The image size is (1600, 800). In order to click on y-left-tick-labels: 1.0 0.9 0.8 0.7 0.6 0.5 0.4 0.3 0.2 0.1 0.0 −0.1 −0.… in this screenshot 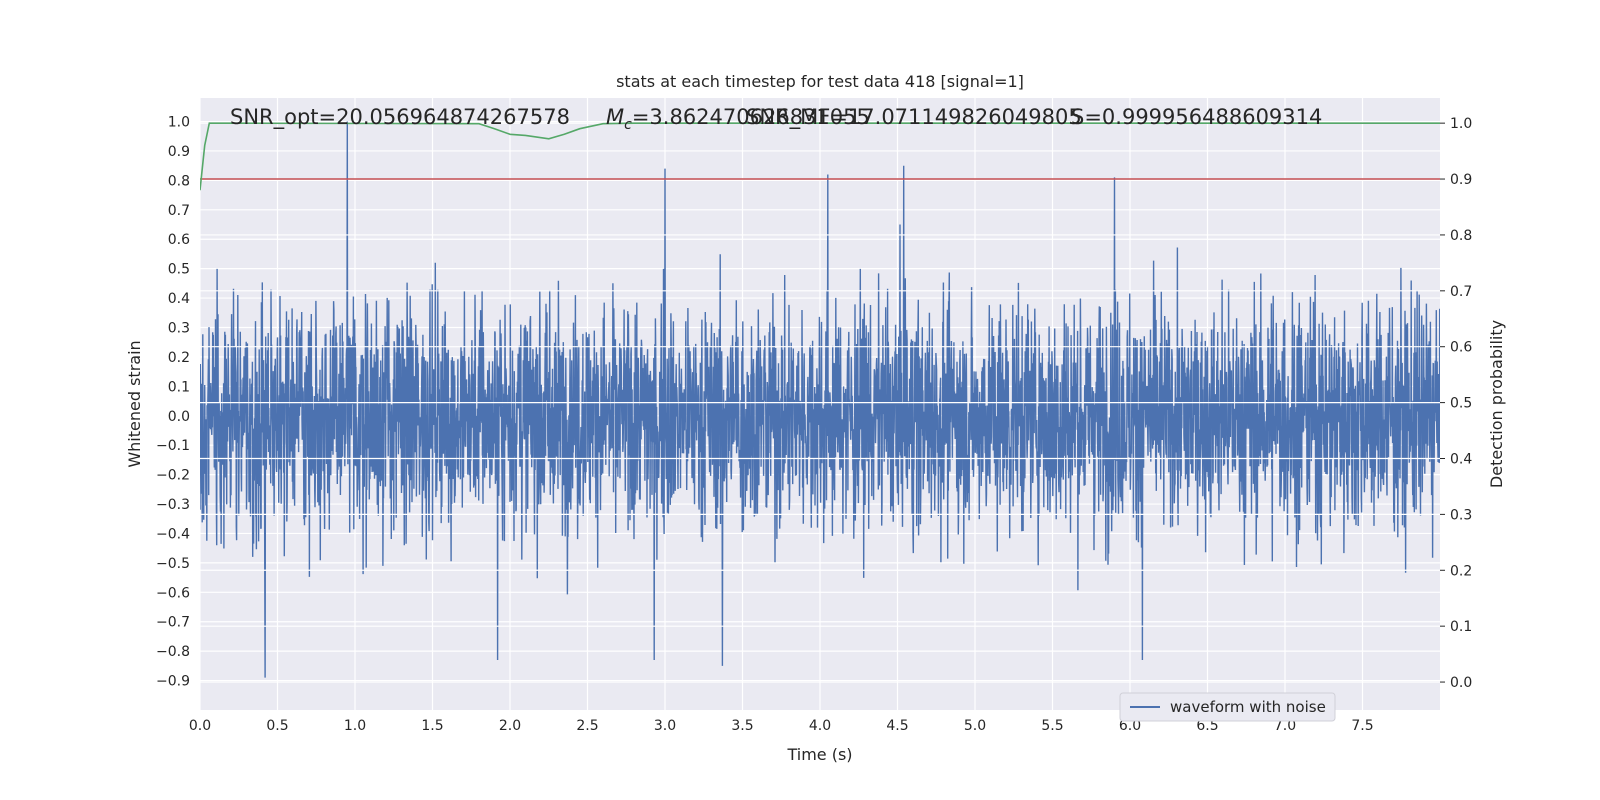, I will do `click(173, 402)`.